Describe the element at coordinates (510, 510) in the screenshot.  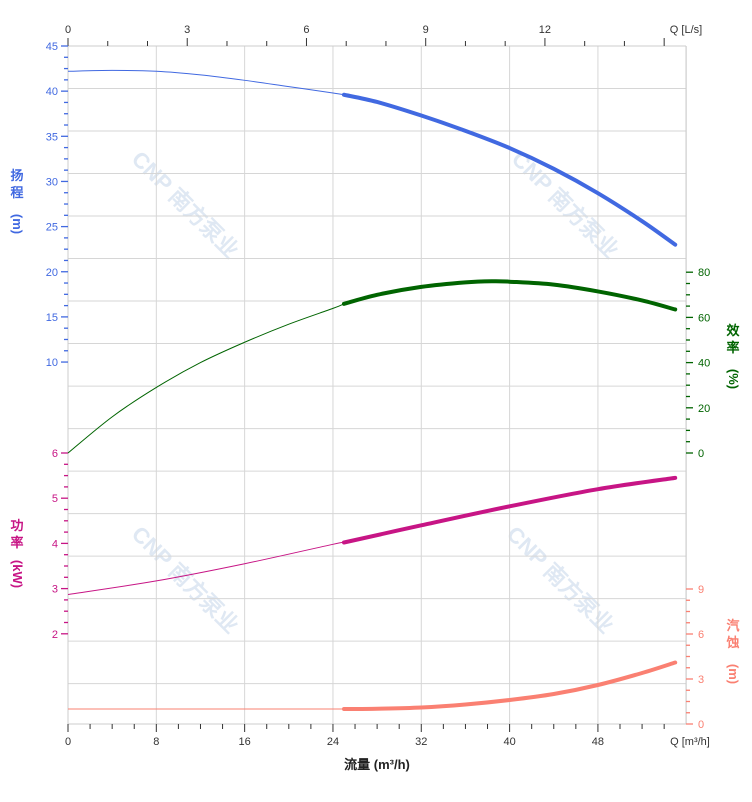
I see `curve-2-operating` at that location.